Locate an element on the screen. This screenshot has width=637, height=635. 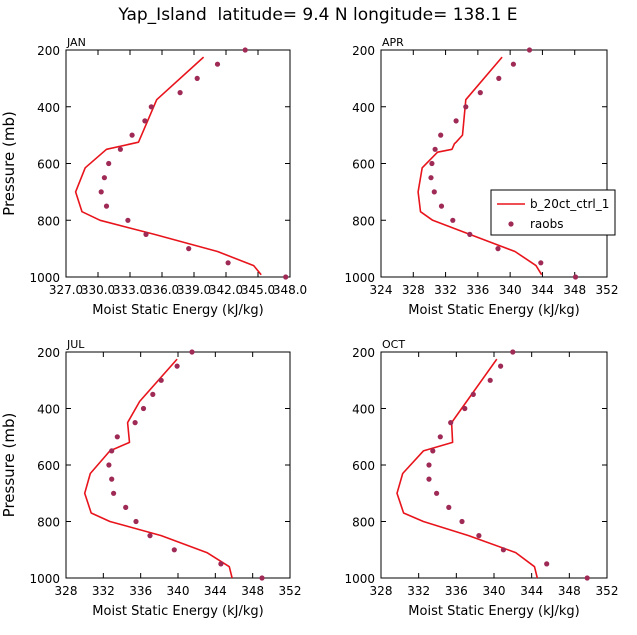
x-tick-label: 348.0 is located at coordinates (290, 290).